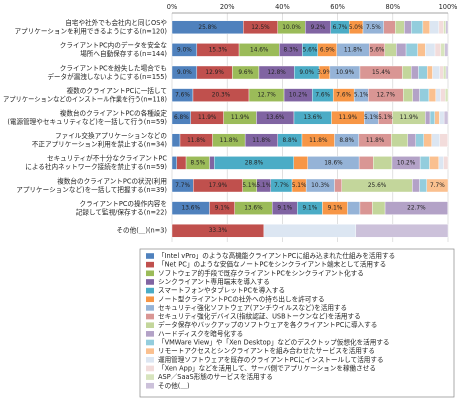 The image size is (460, 400). I want to click on legend-label: ノート型クライアントPCの社外への持ち出しを許可する, so click(241, 298).